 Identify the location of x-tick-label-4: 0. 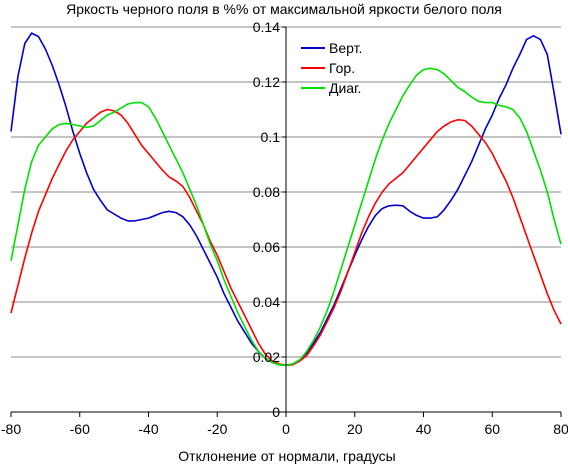
(286, 429).